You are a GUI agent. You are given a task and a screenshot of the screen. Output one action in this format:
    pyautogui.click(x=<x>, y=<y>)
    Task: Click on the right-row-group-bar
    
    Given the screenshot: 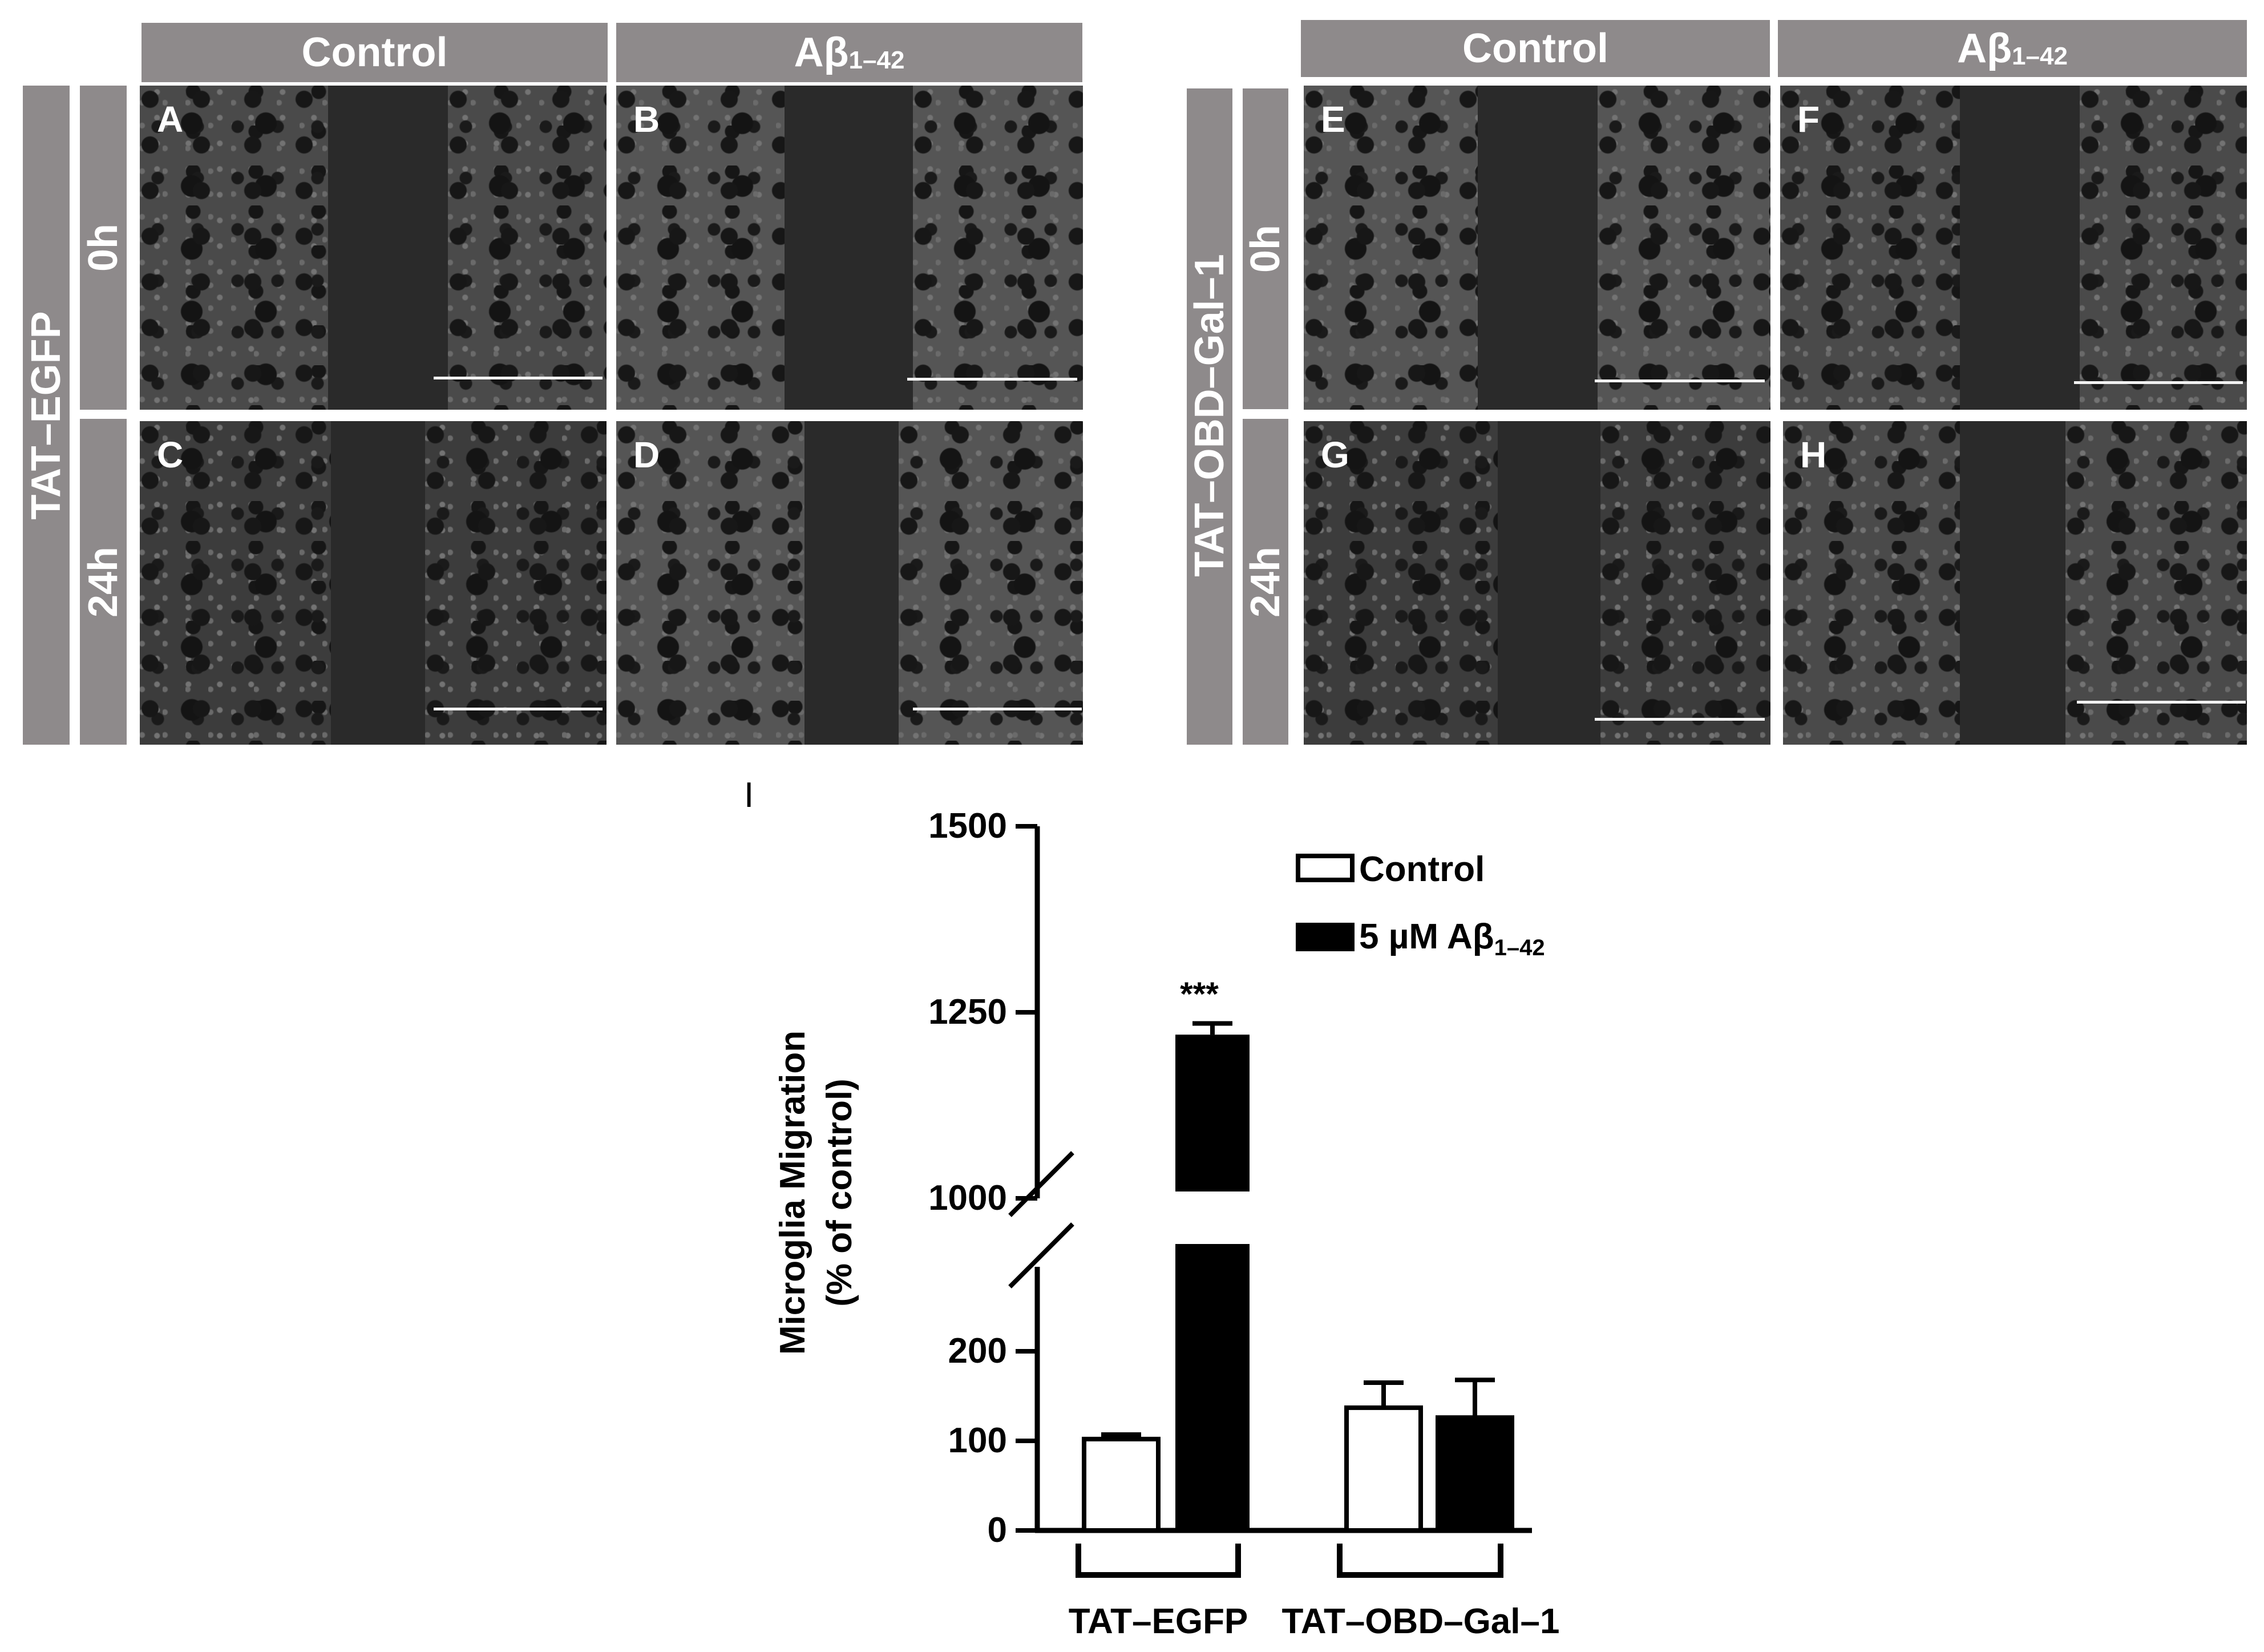 What is the action you would take?
    pyautogui.click(x=1209, y=416)
    